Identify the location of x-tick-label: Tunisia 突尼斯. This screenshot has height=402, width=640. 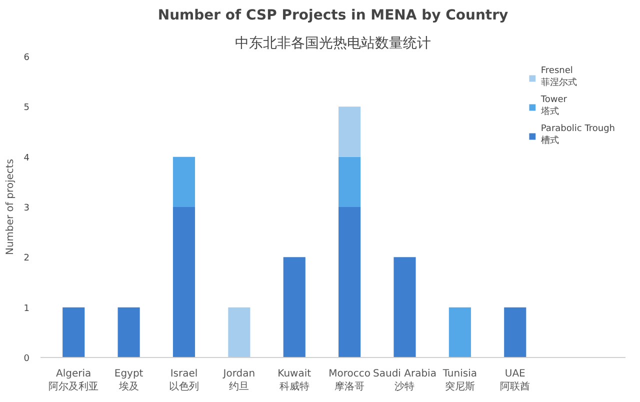
(460, 380).